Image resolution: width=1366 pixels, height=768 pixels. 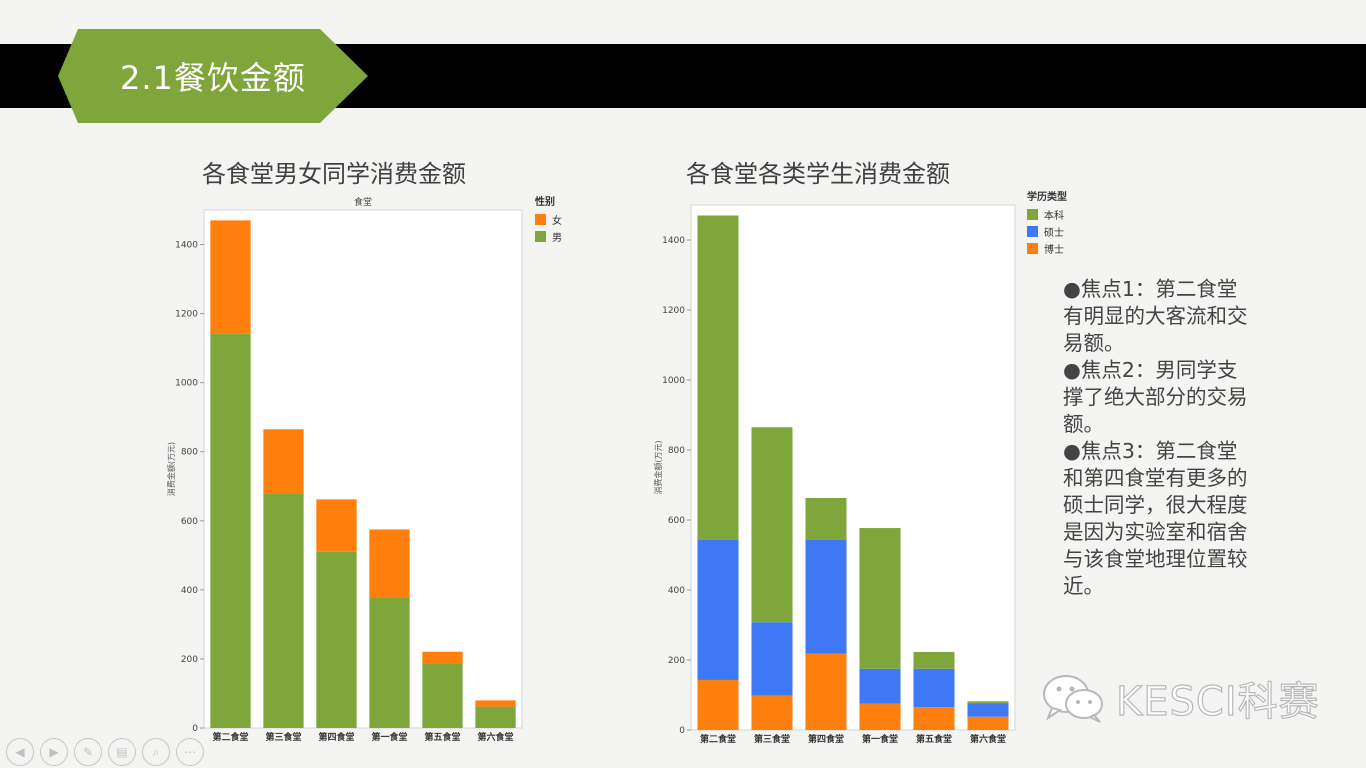 What do you see at coordinates (1054, 233) in the screenshot?
I see `legend-label: 硕士` at bounding box center [1054, 233].